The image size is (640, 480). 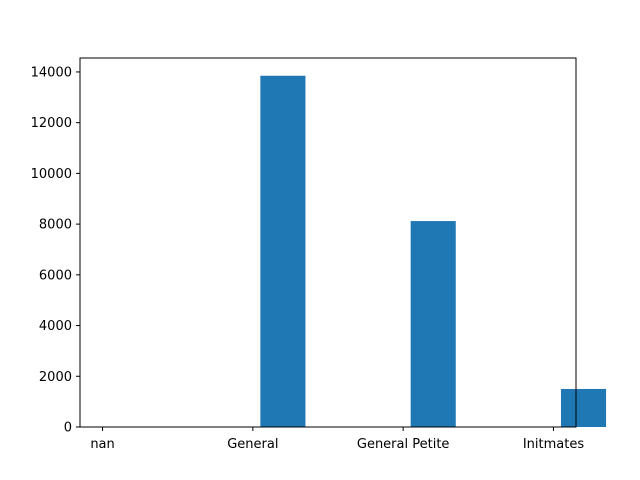 I want to click on y-tick-label: 0, so click(x=68, y=428).